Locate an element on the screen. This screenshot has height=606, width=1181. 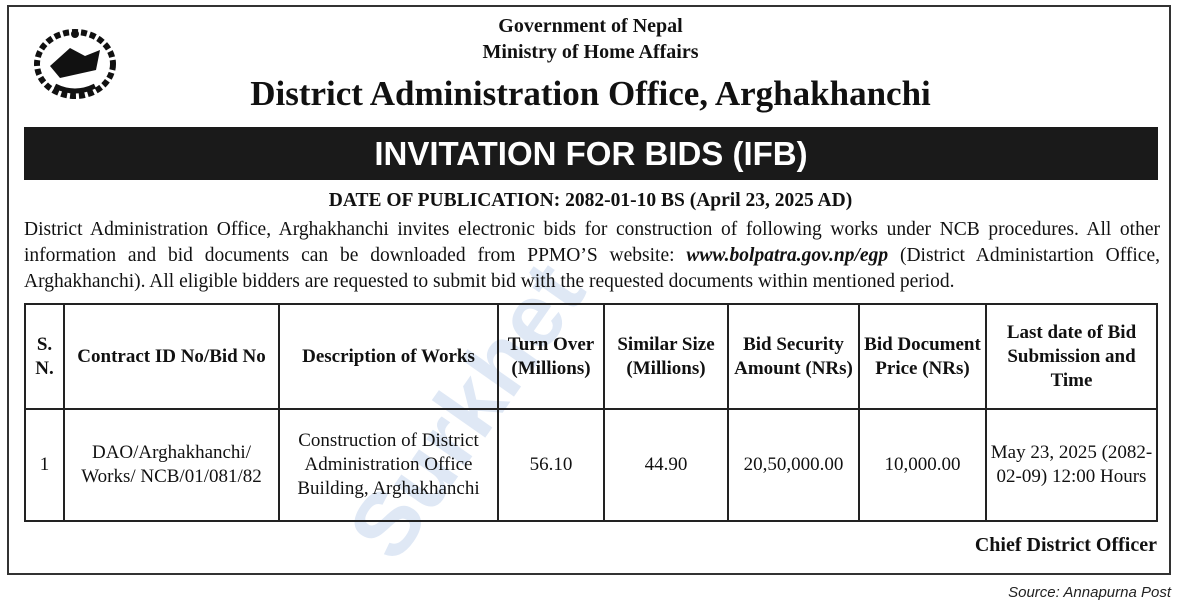
cell-document-price: 10,000.00 is located at coordinates (922, 465).